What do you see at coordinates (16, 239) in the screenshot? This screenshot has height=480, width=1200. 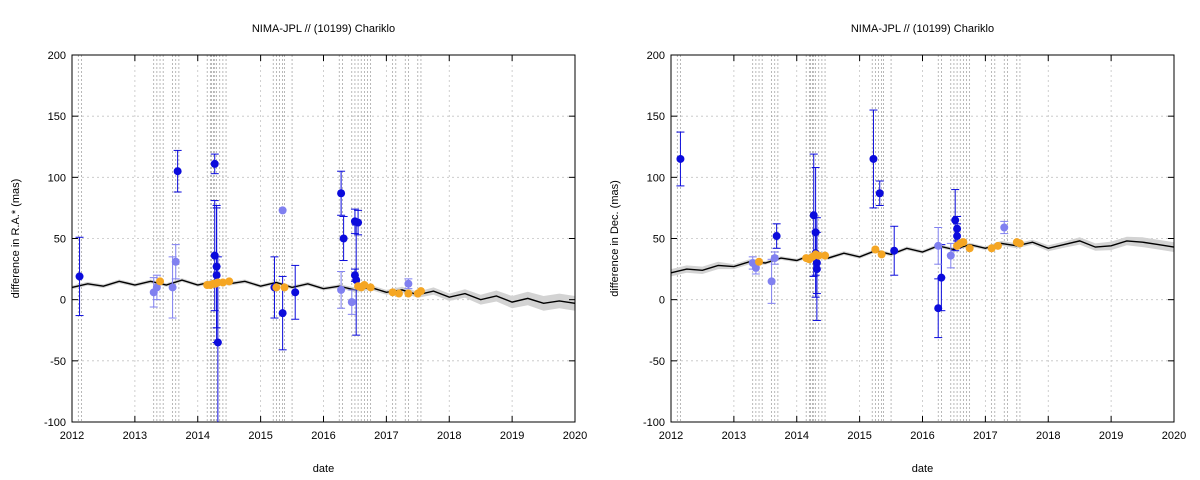 I see `y-axis-label: difference in R.A.* (mas)` at bounding box center [16, 239].